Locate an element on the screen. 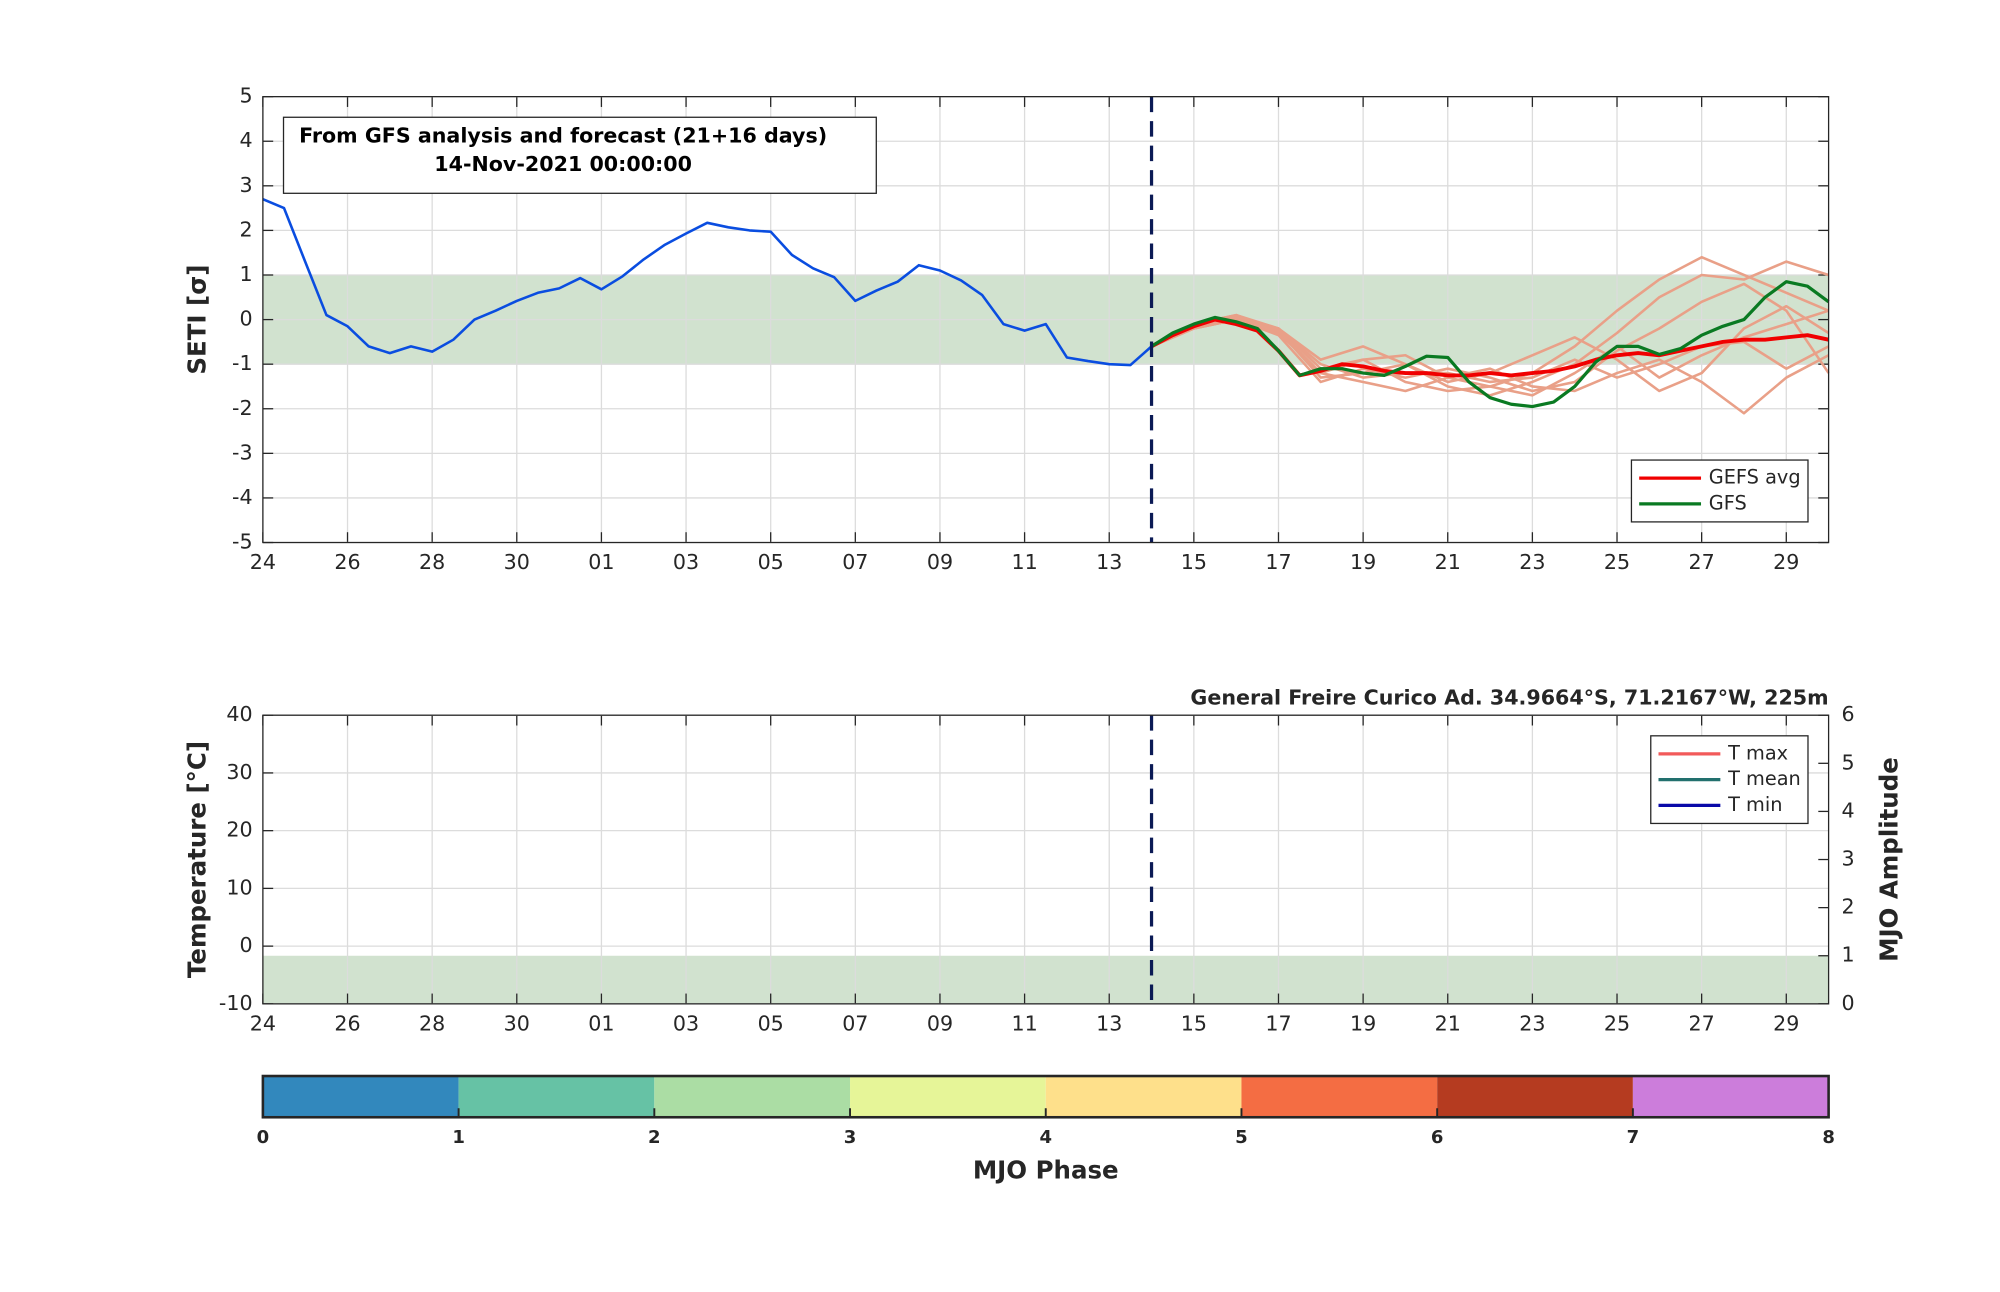 The image size is (2000, 1292). colorbar-tick-label: 0 is located at coordinates (263, 1137).